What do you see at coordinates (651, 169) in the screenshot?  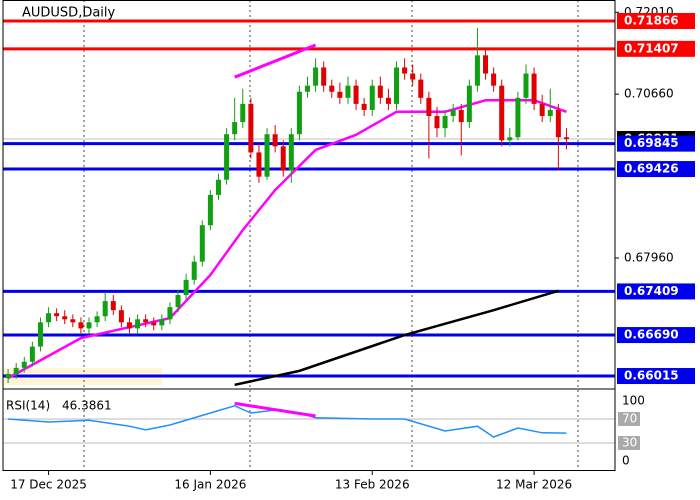 I see `level-label: 0.69426` at bounding box center [651, 169].